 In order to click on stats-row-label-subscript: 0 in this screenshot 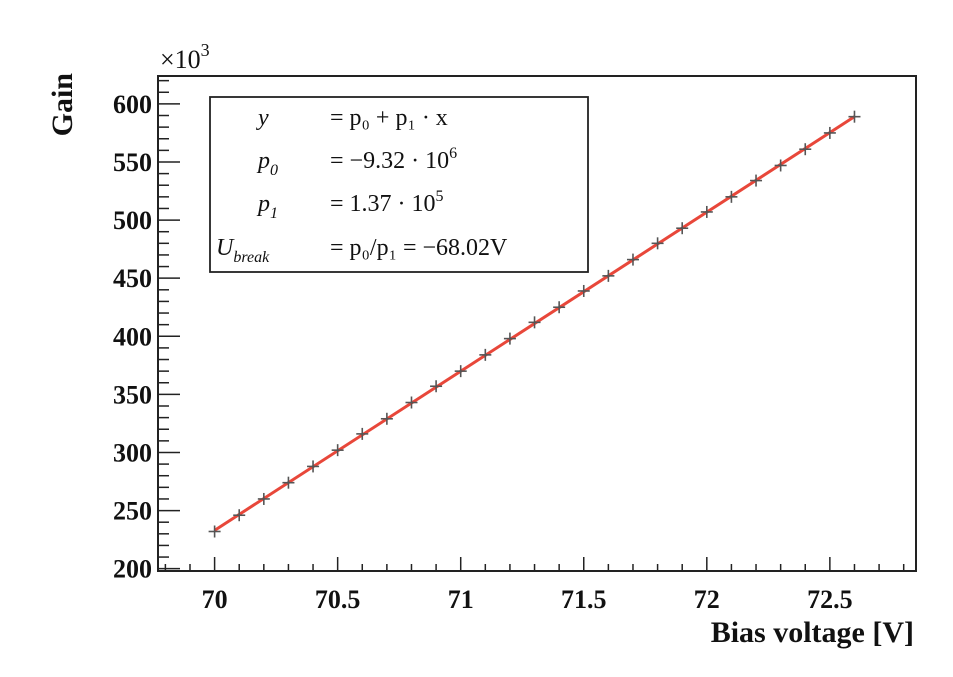, I will do `click(274, 170)`.